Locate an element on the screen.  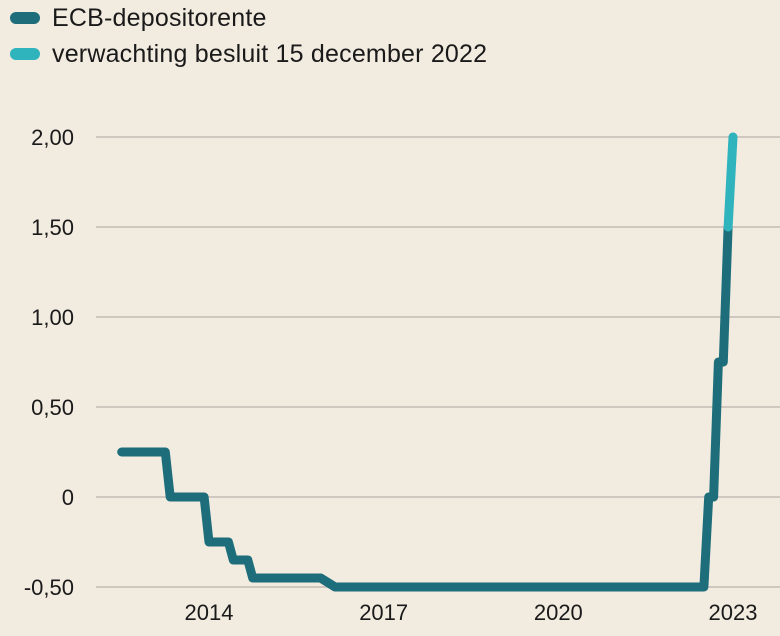
legend-swatch-ecb is located at coordinates (25, 18).